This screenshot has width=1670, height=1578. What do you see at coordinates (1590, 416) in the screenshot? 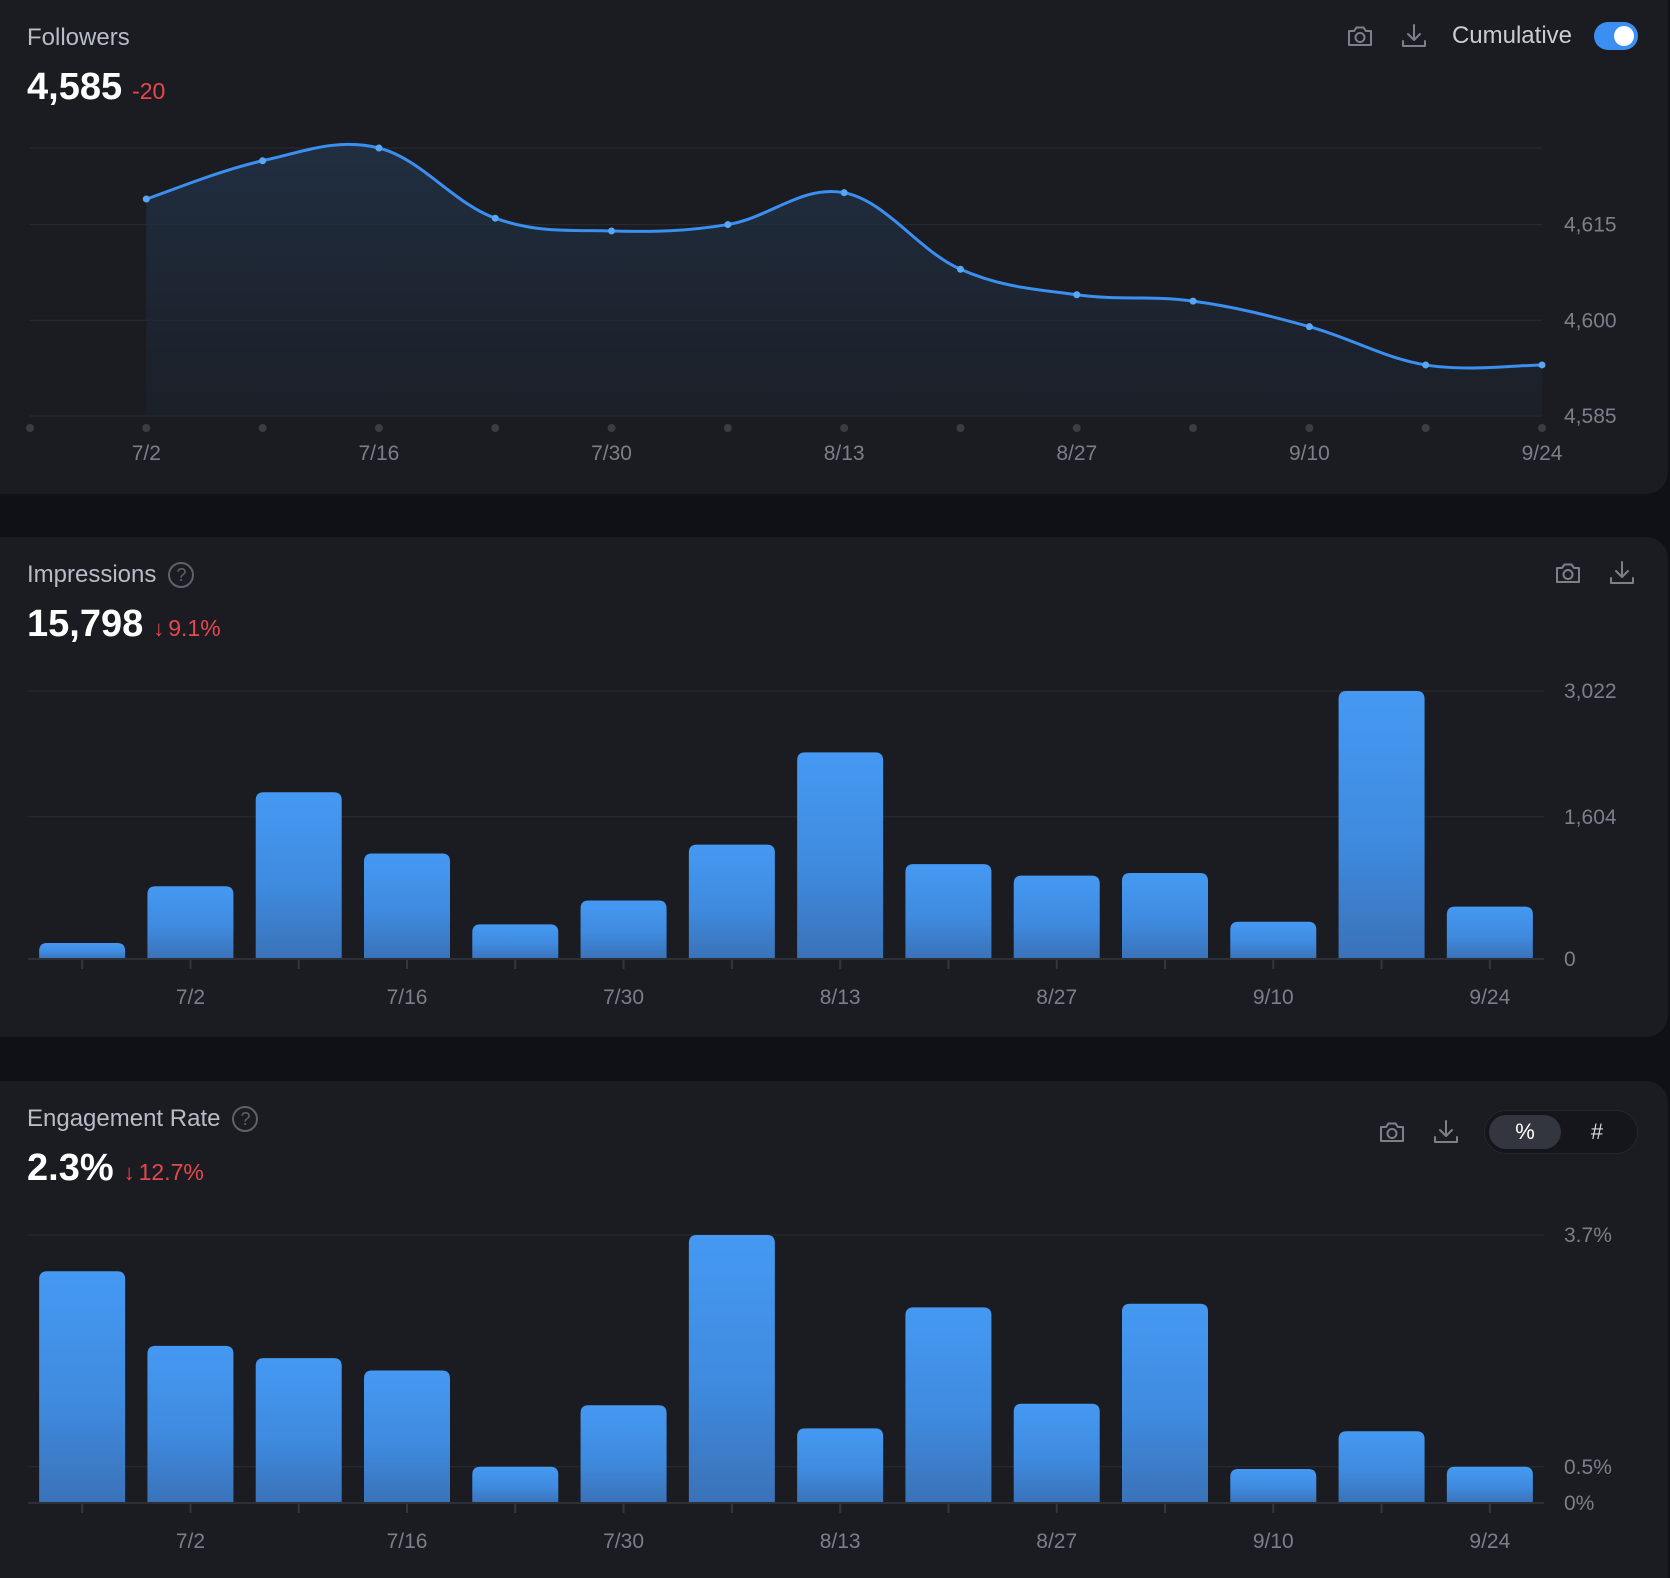
I see `y-tick-label: 4,585` at bounding box center [1590, 416].